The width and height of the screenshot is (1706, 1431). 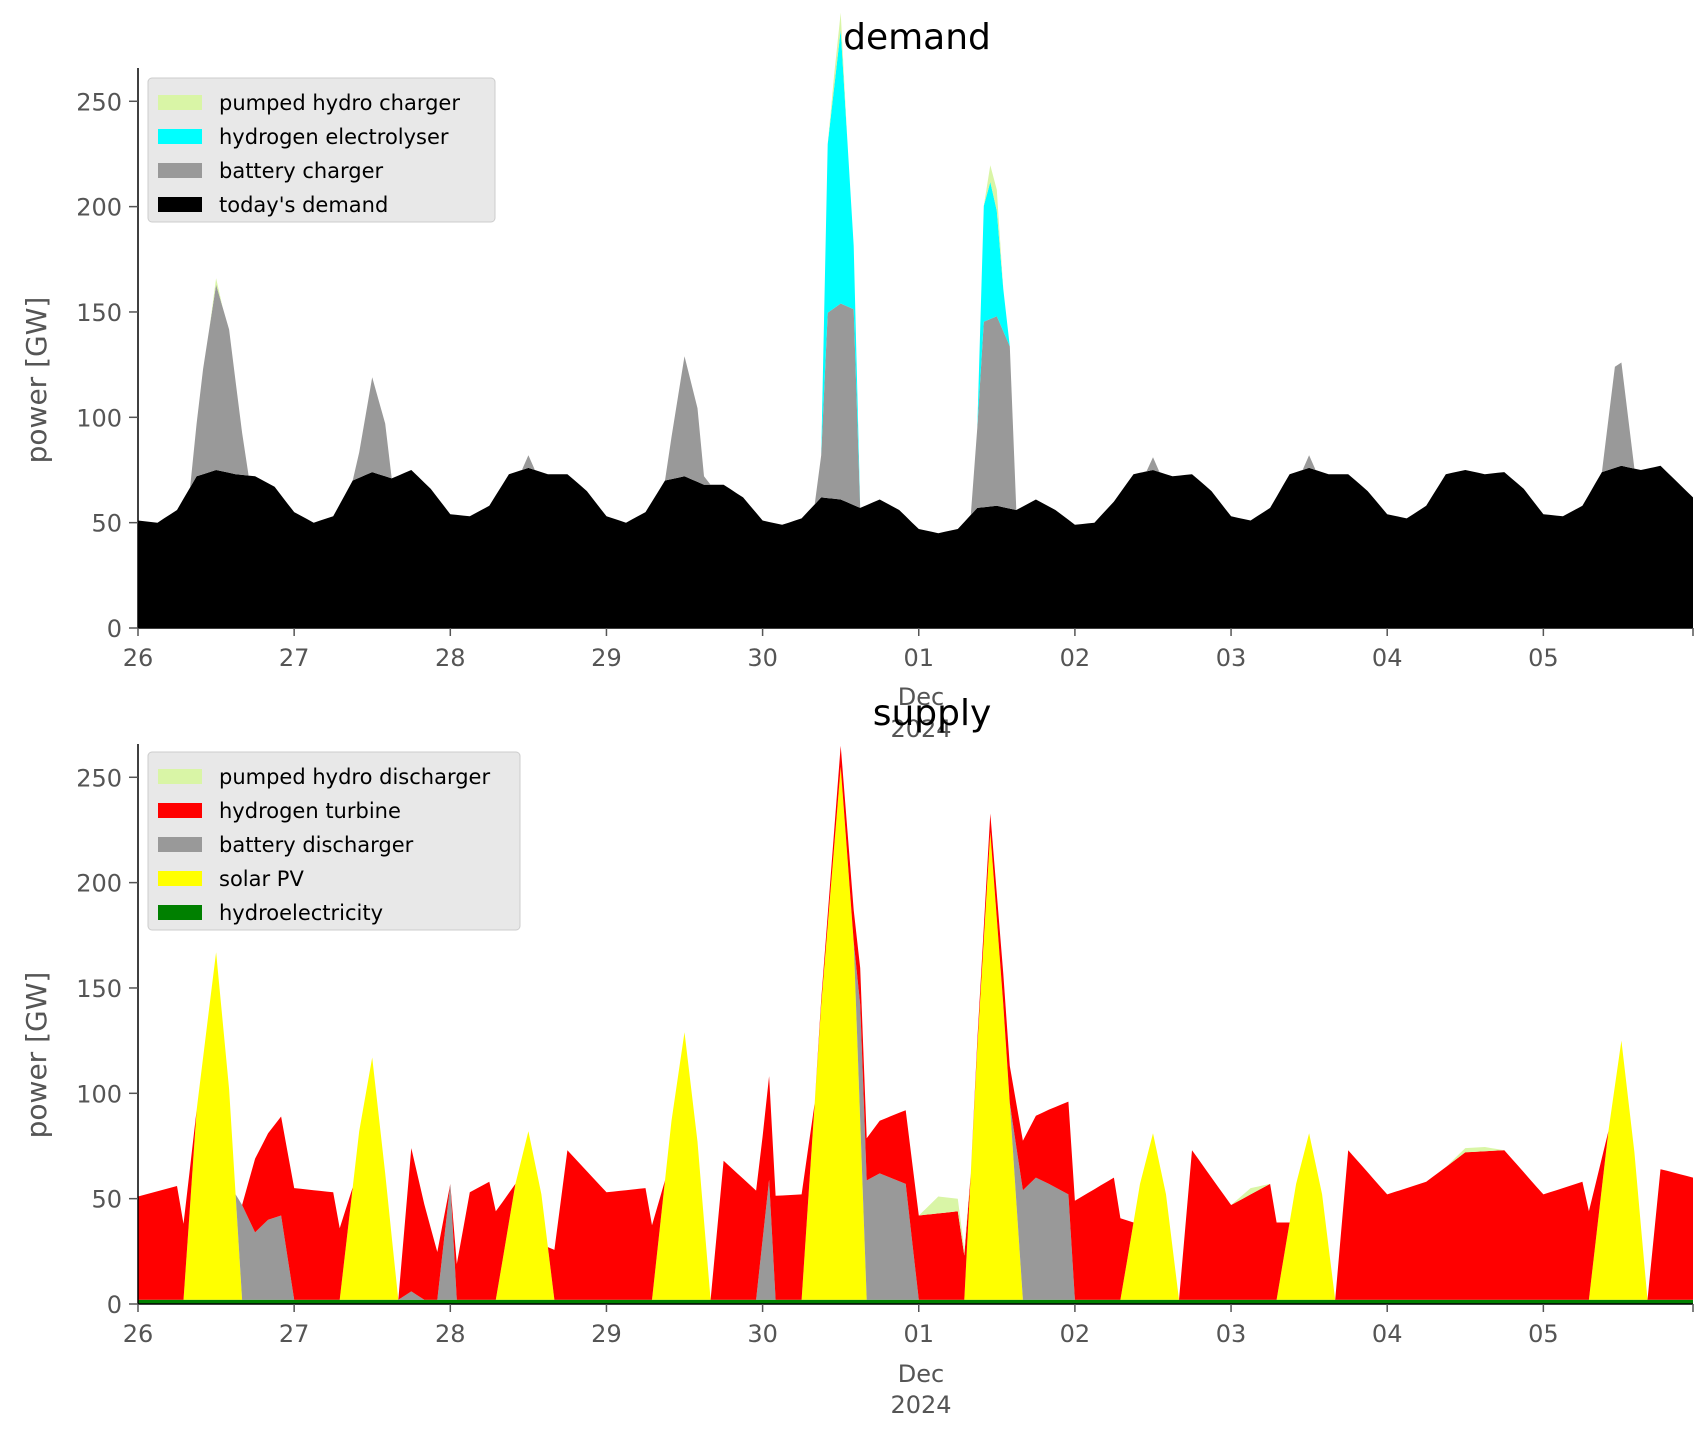 What do you see at coordinates (36, 1055) in the screenshot?
I see `supply-y-axis-label: power [GW]` at bounding box center [36, 1055].